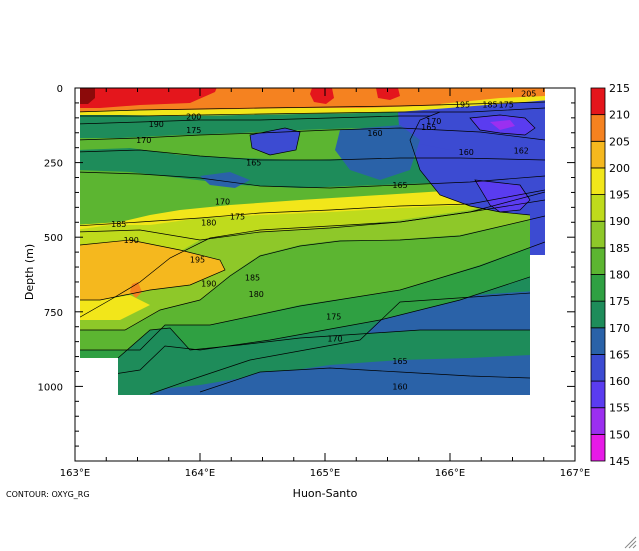 Image resolution: width=639 pixels, height=551 pixels. Describe the element at coordinates (619, 275) in the screenshot. I see `colorbar-label: 180` at that location.